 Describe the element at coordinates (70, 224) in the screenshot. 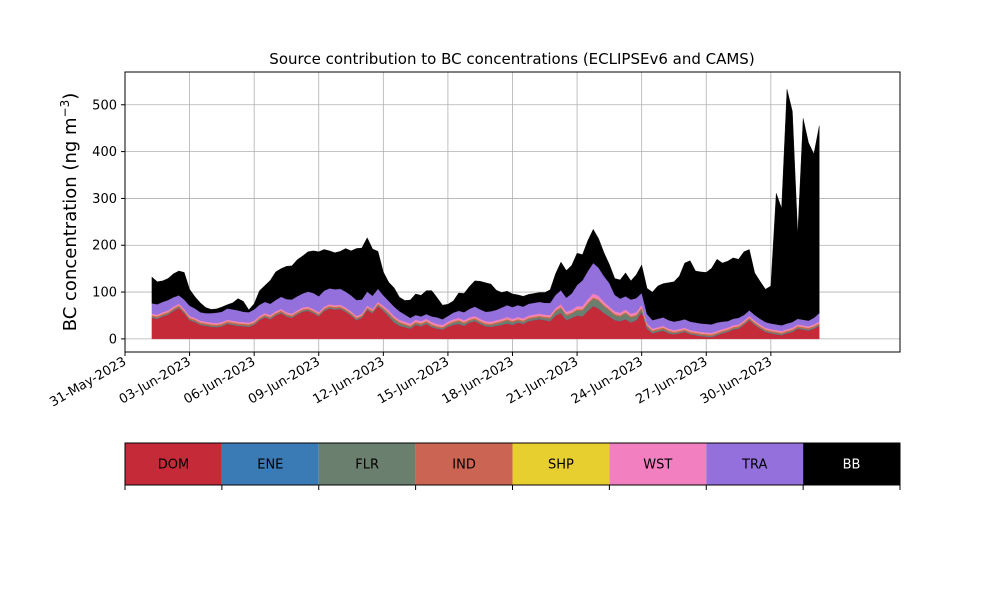

I see `y-axis-label-main: BC concentration (ng m` at that location.